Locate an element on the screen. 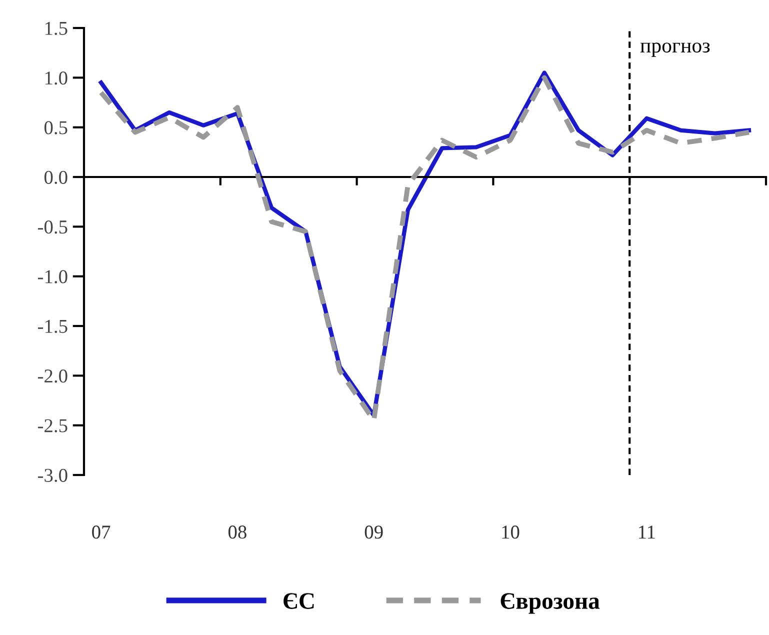 This screenshot has width=769, height=635. y-tick-label: -0.5 is located at coordinates (53, 227).